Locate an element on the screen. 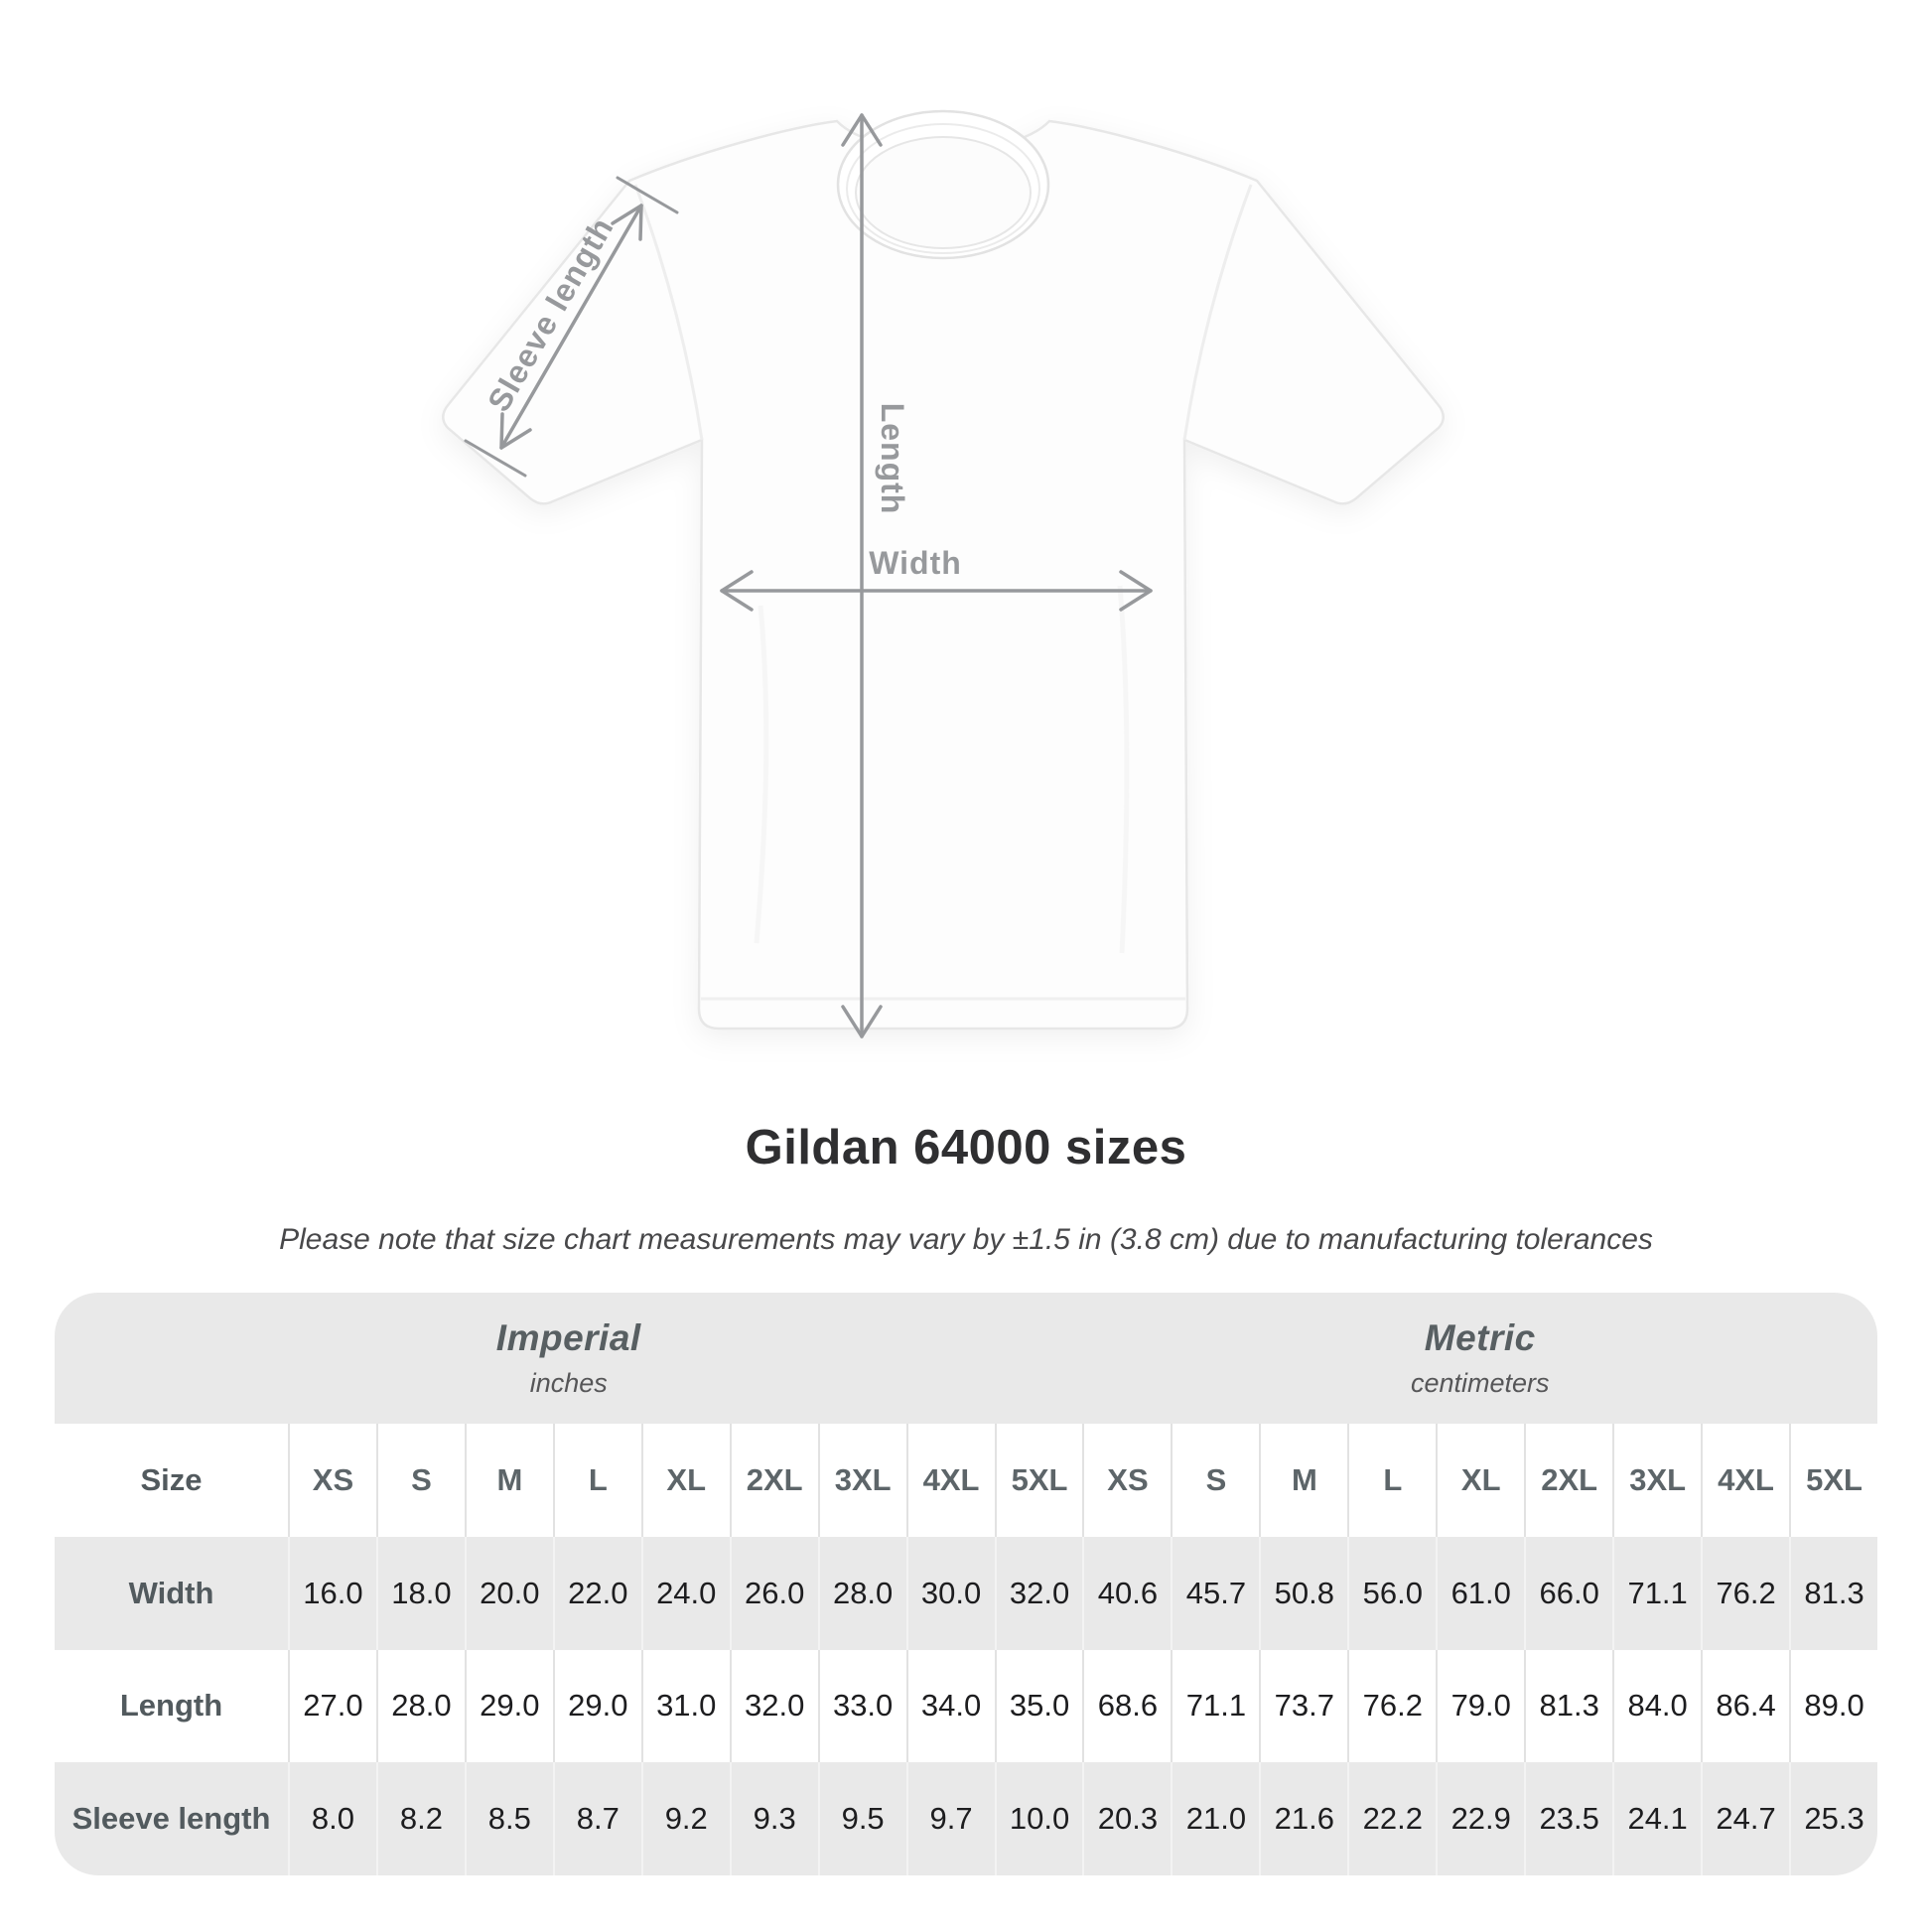 This screenshot has width=1932, height=1932. row-label-sleeve-length: Sleeve length is located at coordinates (171, 1819).